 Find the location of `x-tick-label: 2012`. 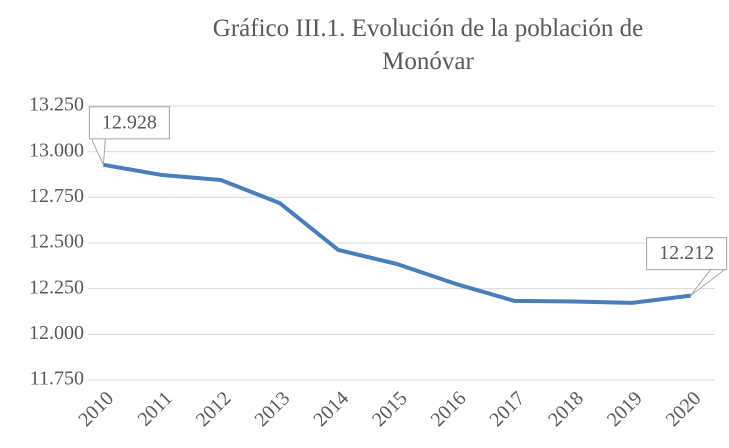

x-tick-label: 2012 is located at coordinates (214, 409).